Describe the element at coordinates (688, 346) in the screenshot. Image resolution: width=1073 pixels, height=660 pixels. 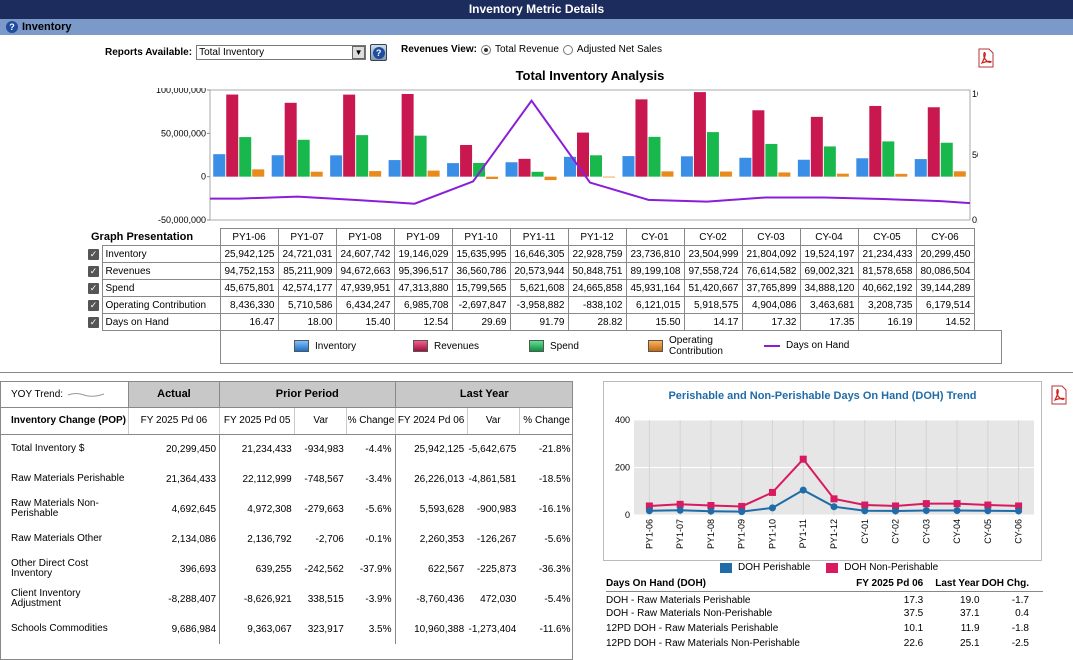
I see `legend-operating-contribution: Operating Contribution` at that location.